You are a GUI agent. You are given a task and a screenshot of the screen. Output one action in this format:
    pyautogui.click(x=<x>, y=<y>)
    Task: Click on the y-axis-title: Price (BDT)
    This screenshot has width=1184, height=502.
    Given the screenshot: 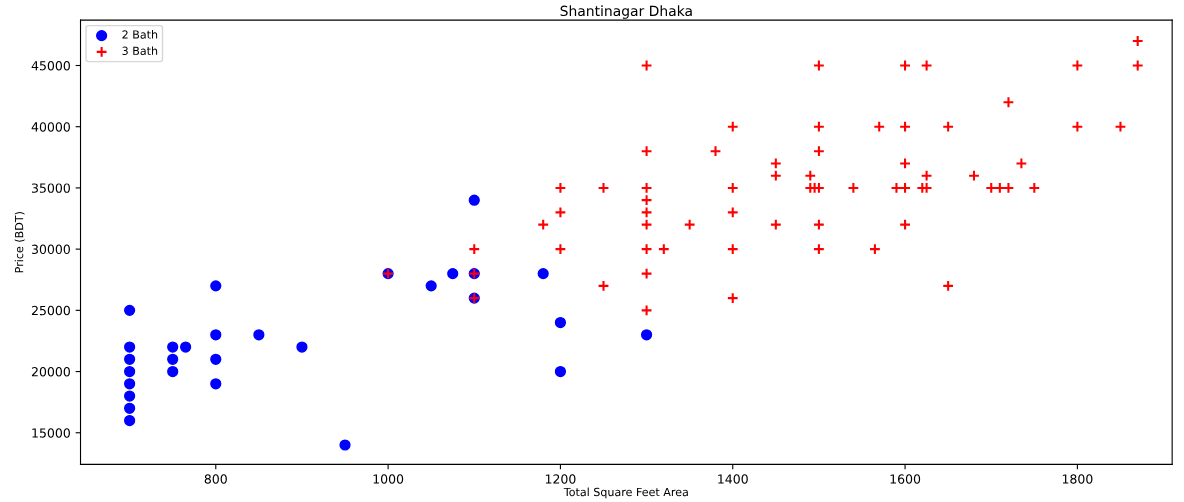 What is the action you would take?
    pyautogui.click(x=19, y=242)
    